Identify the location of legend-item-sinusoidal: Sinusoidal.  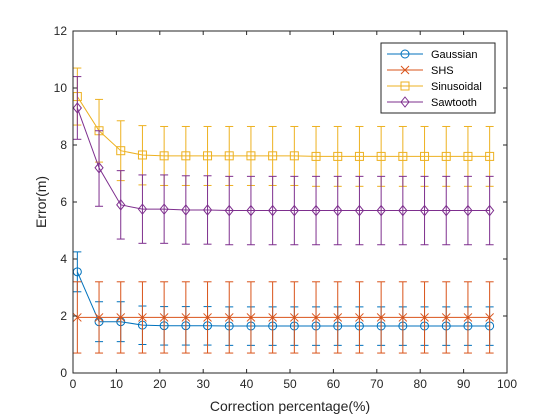
(434, 87).